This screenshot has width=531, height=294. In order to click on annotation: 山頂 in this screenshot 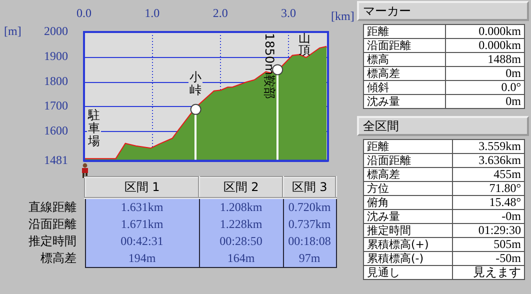, I will do `click(304, 44)`.